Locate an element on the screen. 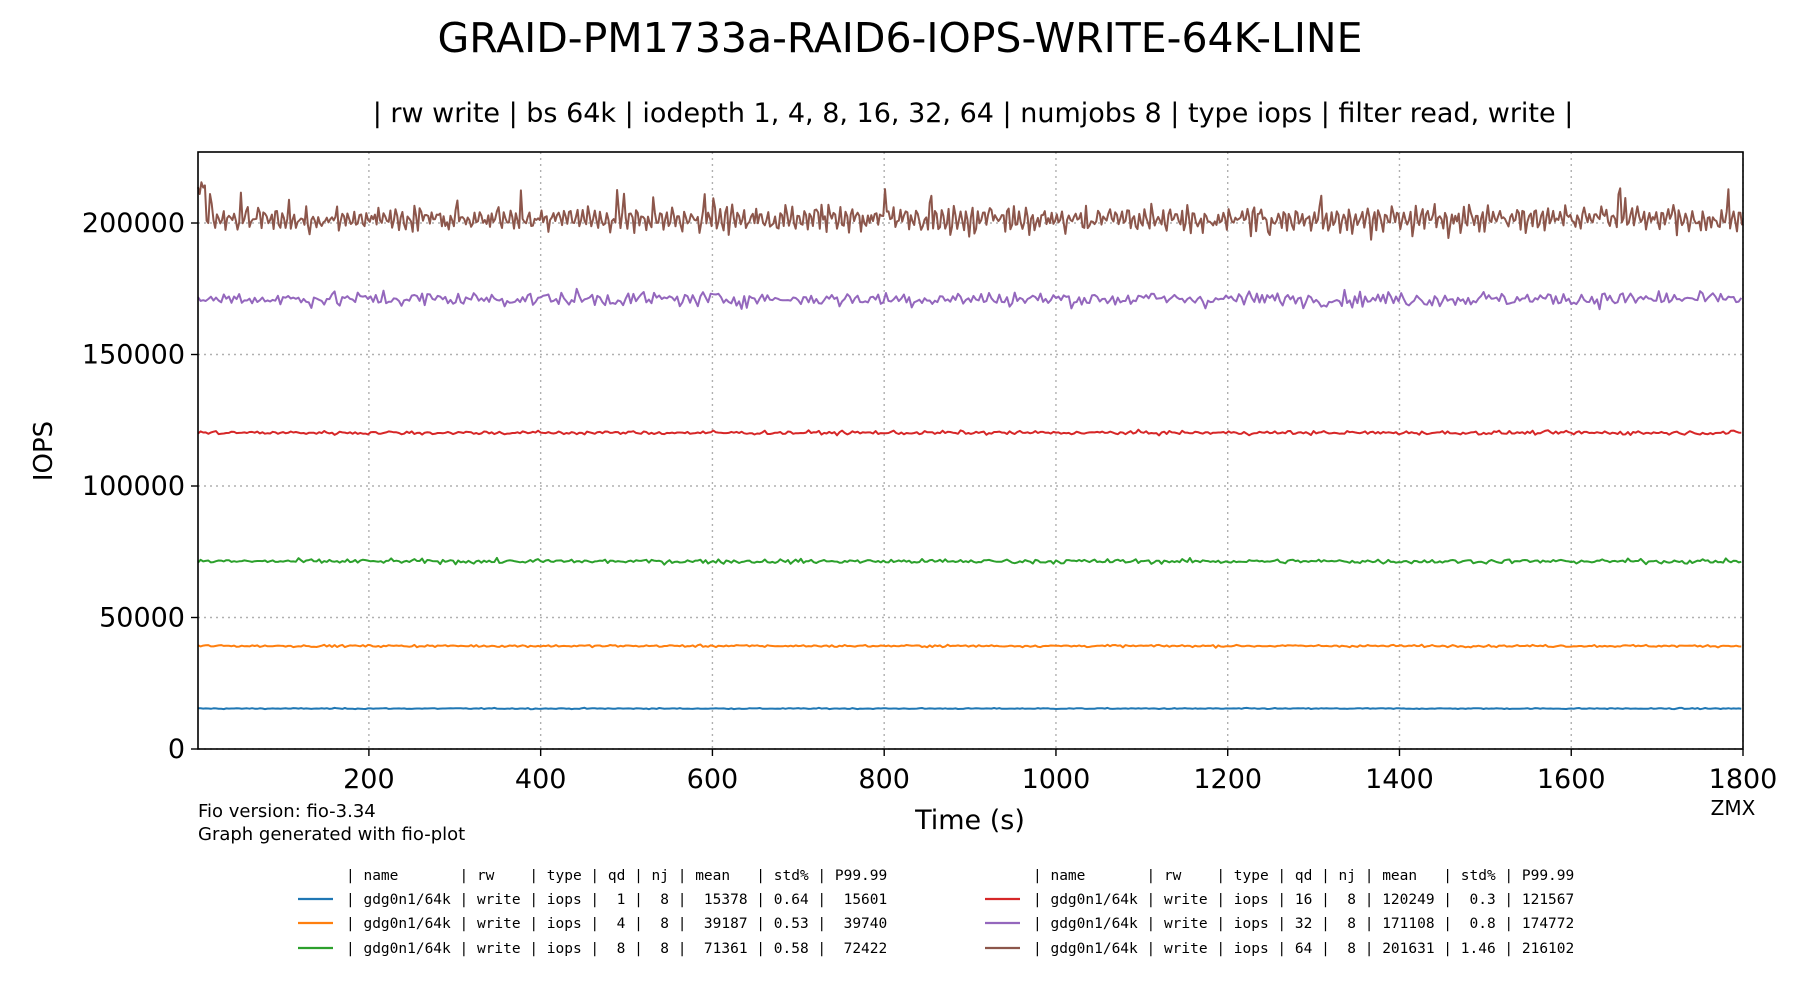  y-tick-label: 50000 is located at coordinates (142, 618).